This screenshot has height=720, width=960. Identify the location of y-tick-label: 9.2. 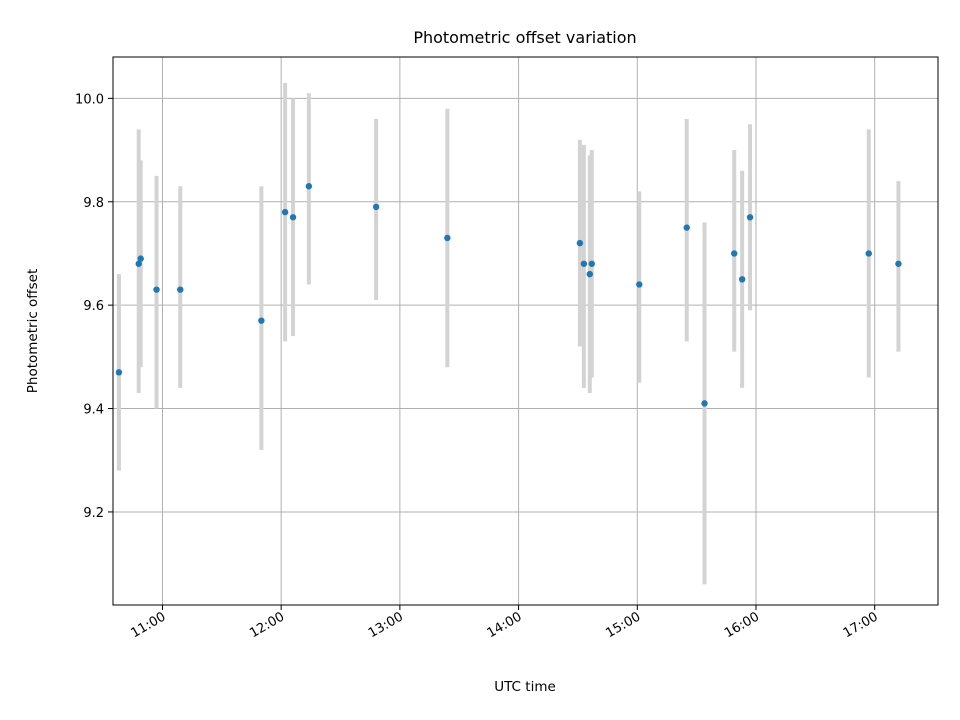
(93, 513).